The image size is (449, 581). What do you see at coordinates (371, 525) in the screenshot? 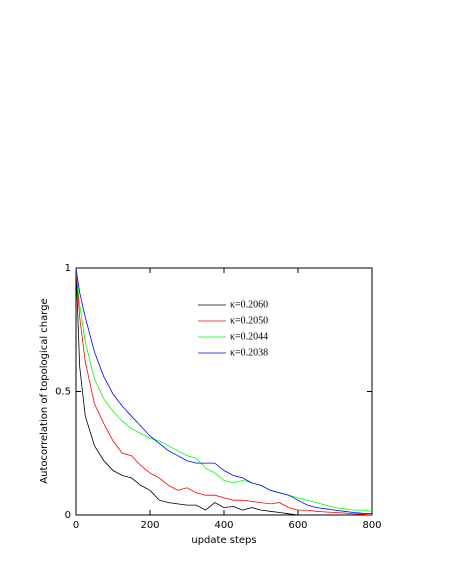
I see `x-tick-label: 800` at bounding box center [371, 525].